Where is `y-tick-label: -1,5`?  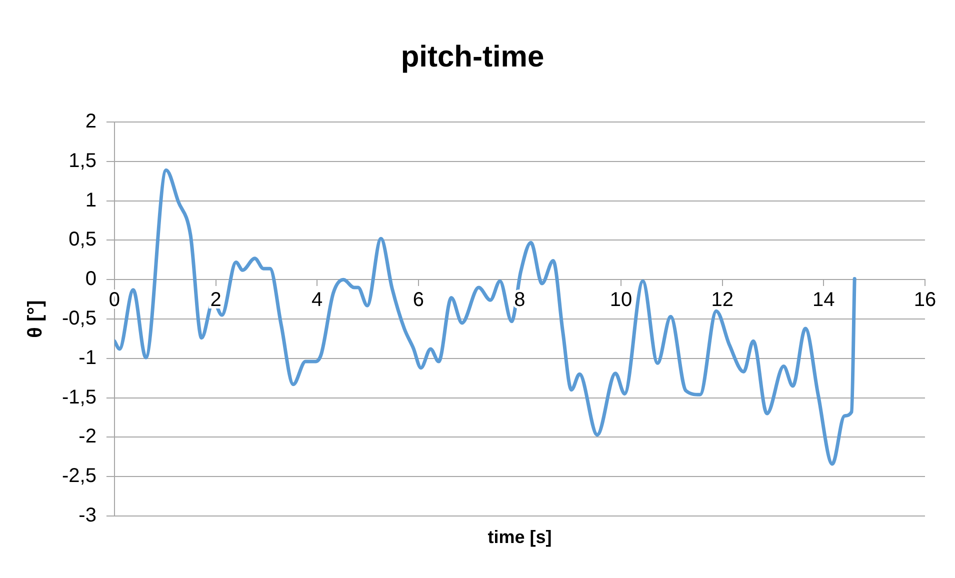 y-tick-label: -1,5 is located at coordinates (79, 397).